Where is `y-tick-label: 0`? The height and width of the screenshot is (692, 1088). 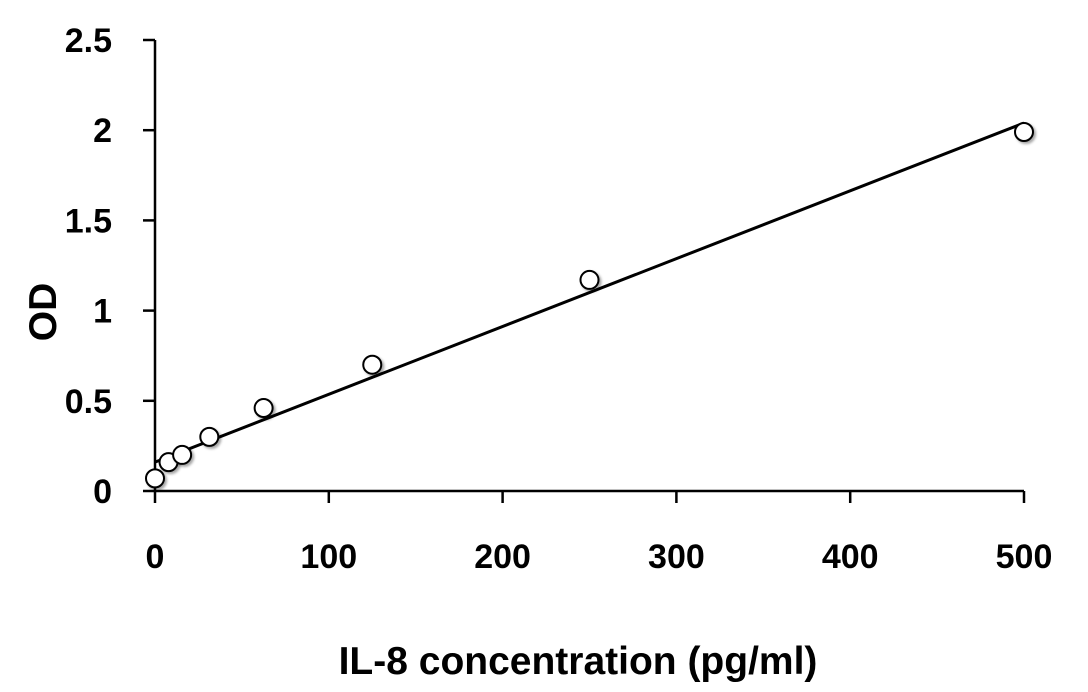 y-tick-label: 0 is located at coordinates (102, 492).